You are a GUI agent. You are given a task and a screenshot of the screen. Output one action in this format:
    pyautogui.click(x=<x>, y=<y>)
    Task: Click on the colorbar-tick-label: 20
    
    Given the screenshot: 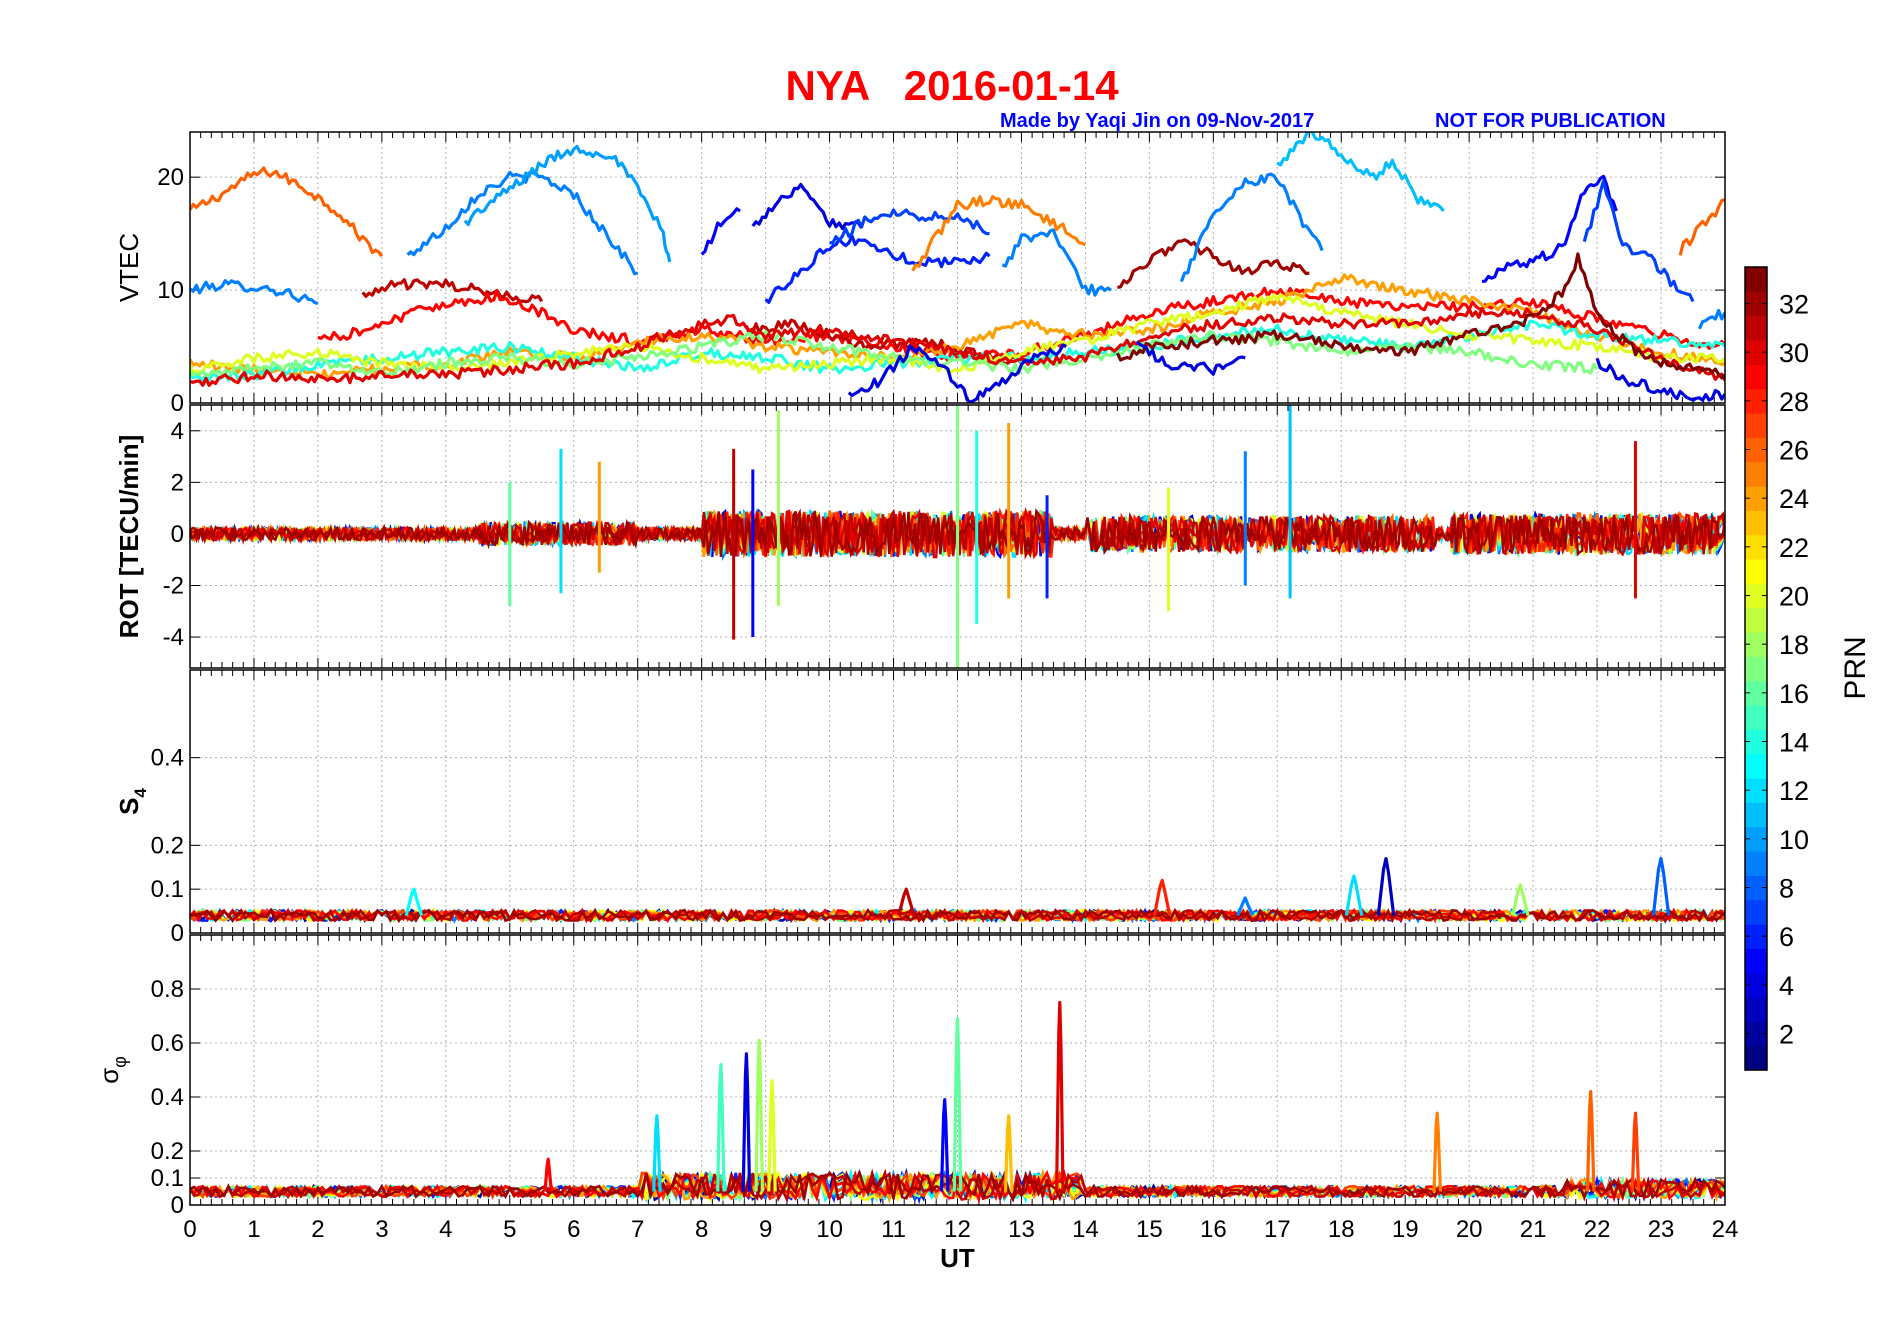 What is the action you would take?
    pyautogui.click(x=1794, y=597)
    